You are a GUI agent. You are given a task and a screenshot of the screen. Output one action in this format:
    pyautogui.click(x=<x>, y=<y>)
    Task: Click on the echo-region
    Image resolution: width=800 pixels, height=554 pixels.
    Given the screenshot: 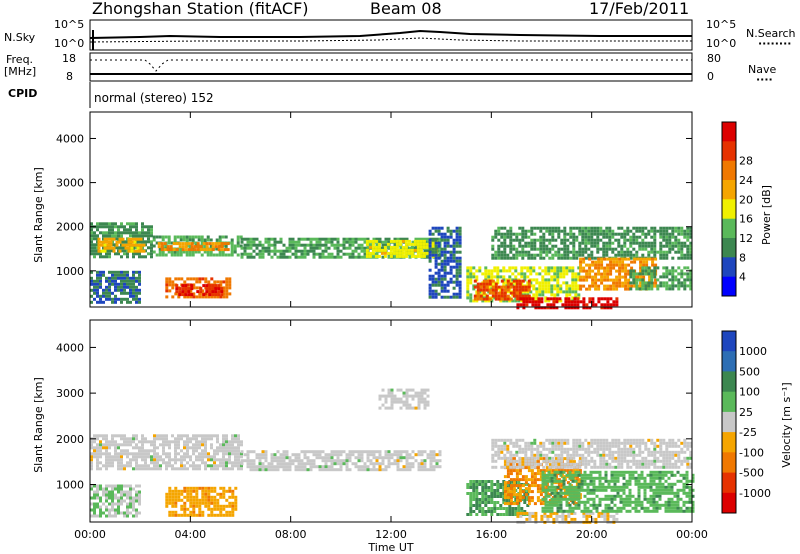 What is the action you would take?
    pyautogui.click(x=498, y=498)
    